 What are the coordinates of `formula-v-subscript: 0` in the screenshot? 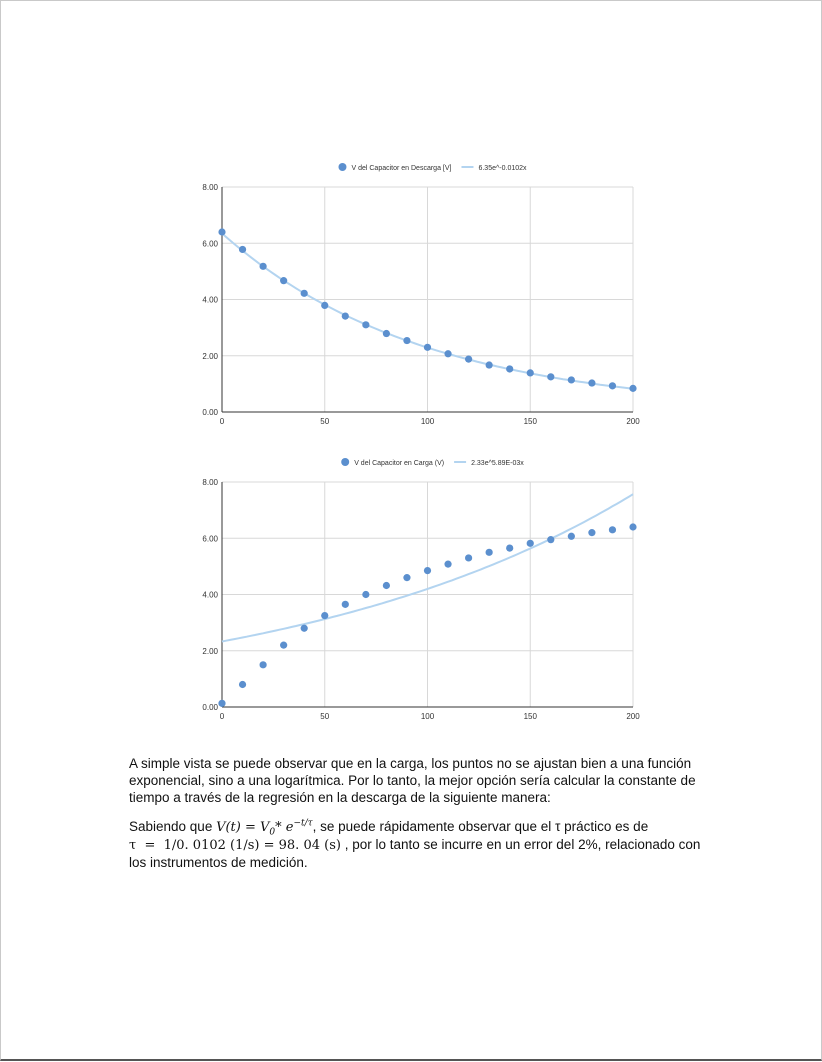 It's located at (272, 832).